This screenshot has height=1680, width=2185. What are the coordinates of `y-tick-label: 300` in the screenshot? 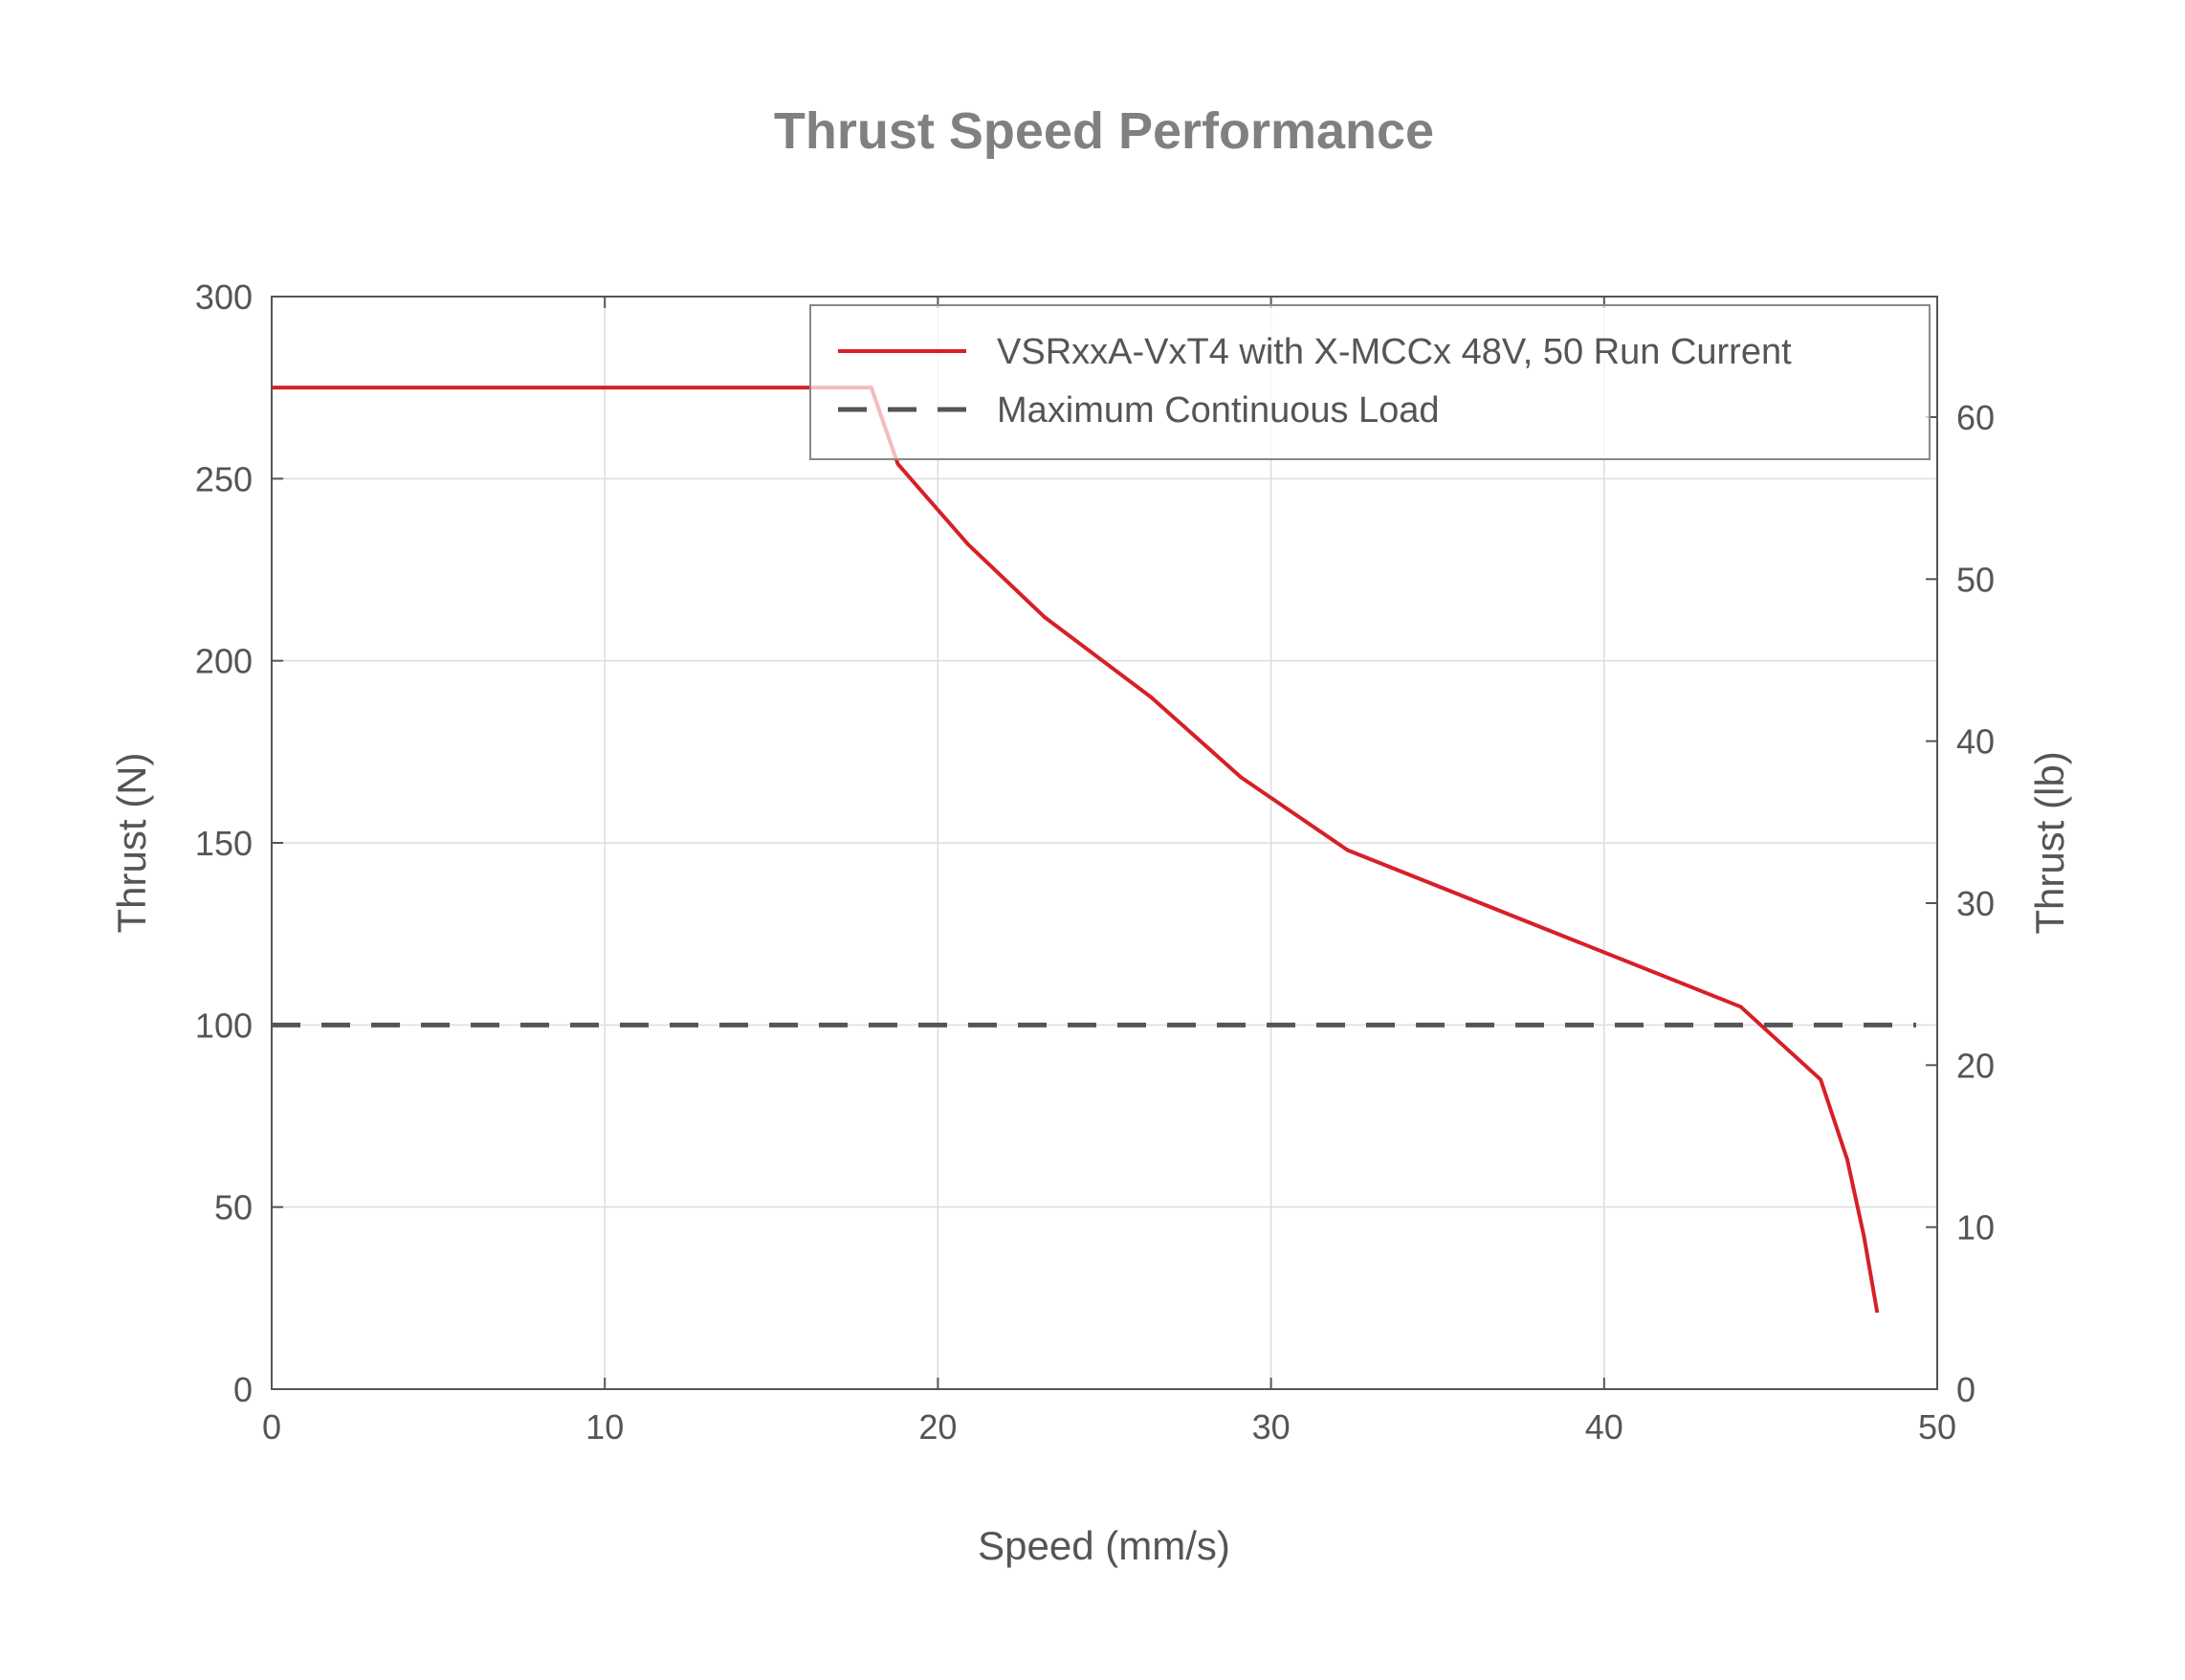 It's located at (224, 297).